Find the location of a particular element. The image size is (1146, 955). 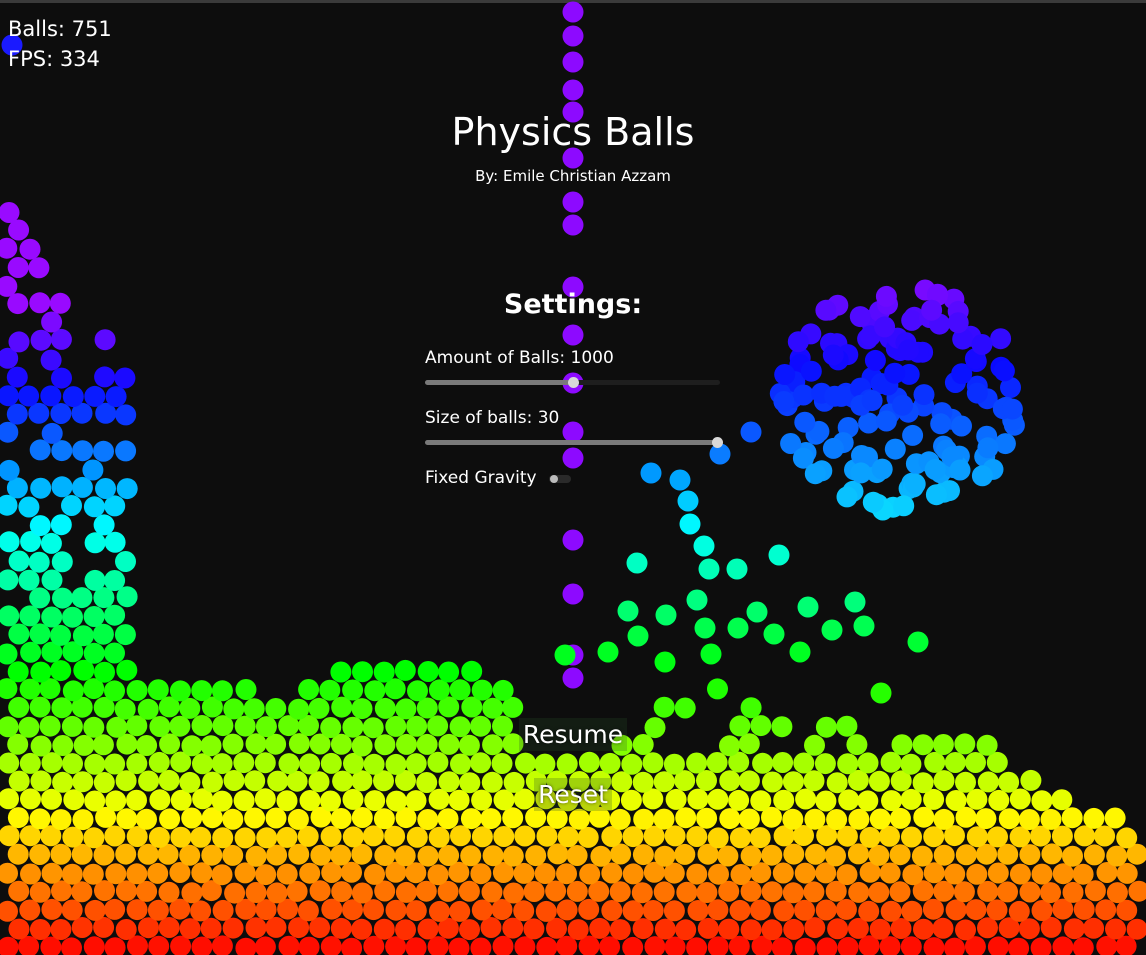

amount-slider-knob is located at coordinates (573, 382).